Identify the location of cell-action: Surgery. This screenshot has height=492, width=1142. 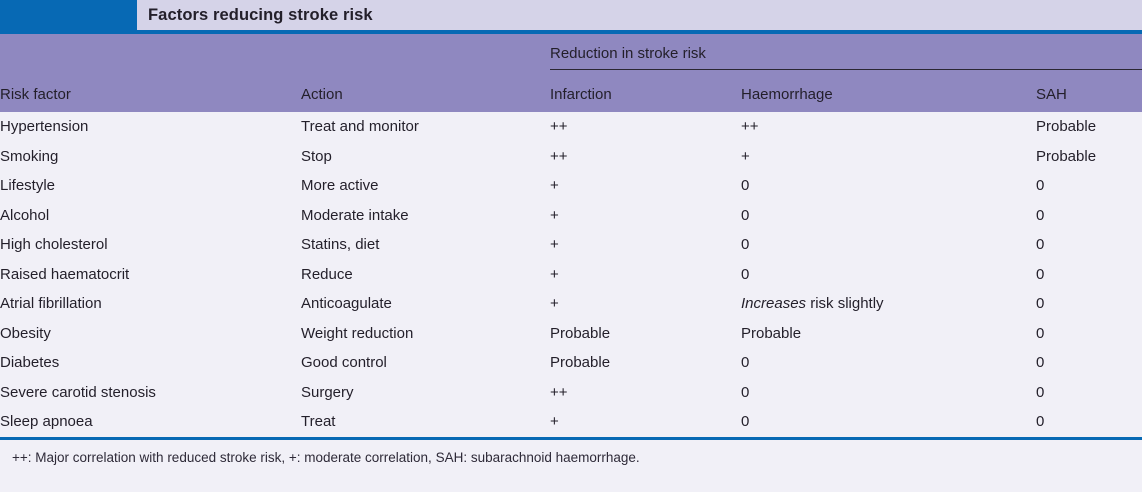
(327, 392).